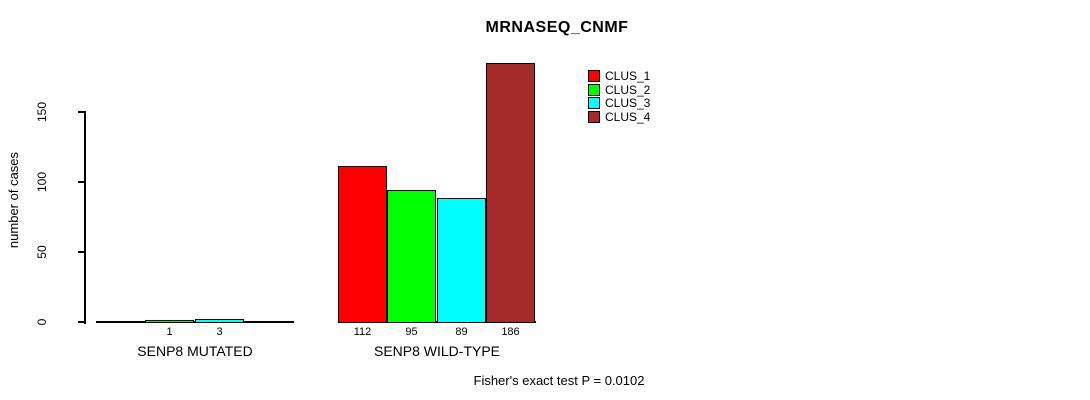  I want to click on y-tick-label: 50, so click(42, 252).